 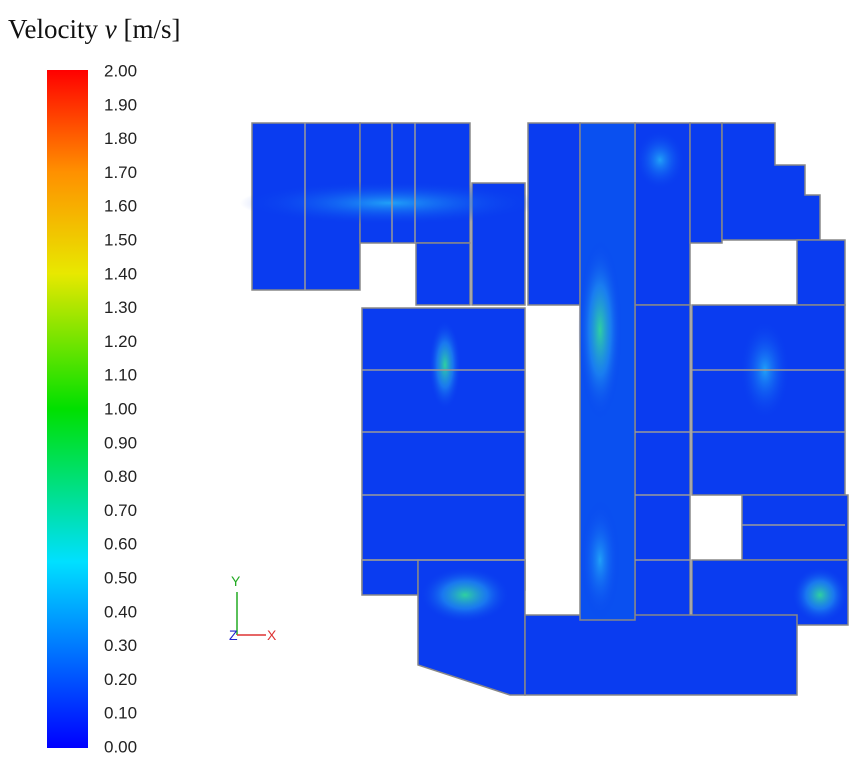 I want to click on colorbar-tick-label: 1.50, so click(x=120, y=239).